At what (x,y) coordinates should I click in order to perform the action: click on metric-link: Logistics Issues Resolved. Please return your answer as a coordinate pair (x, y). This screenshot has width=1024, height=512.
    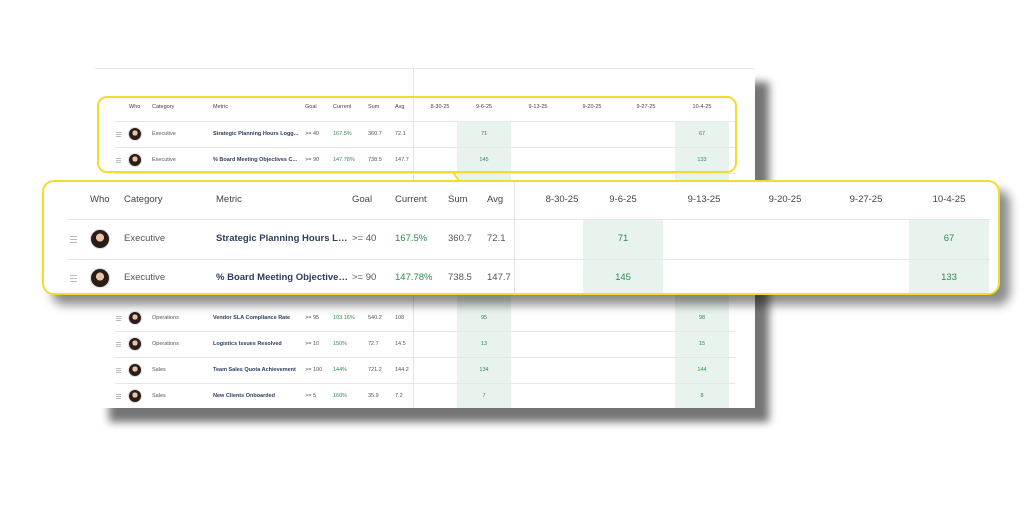
    Looking at the image, I should click on (247, 343).